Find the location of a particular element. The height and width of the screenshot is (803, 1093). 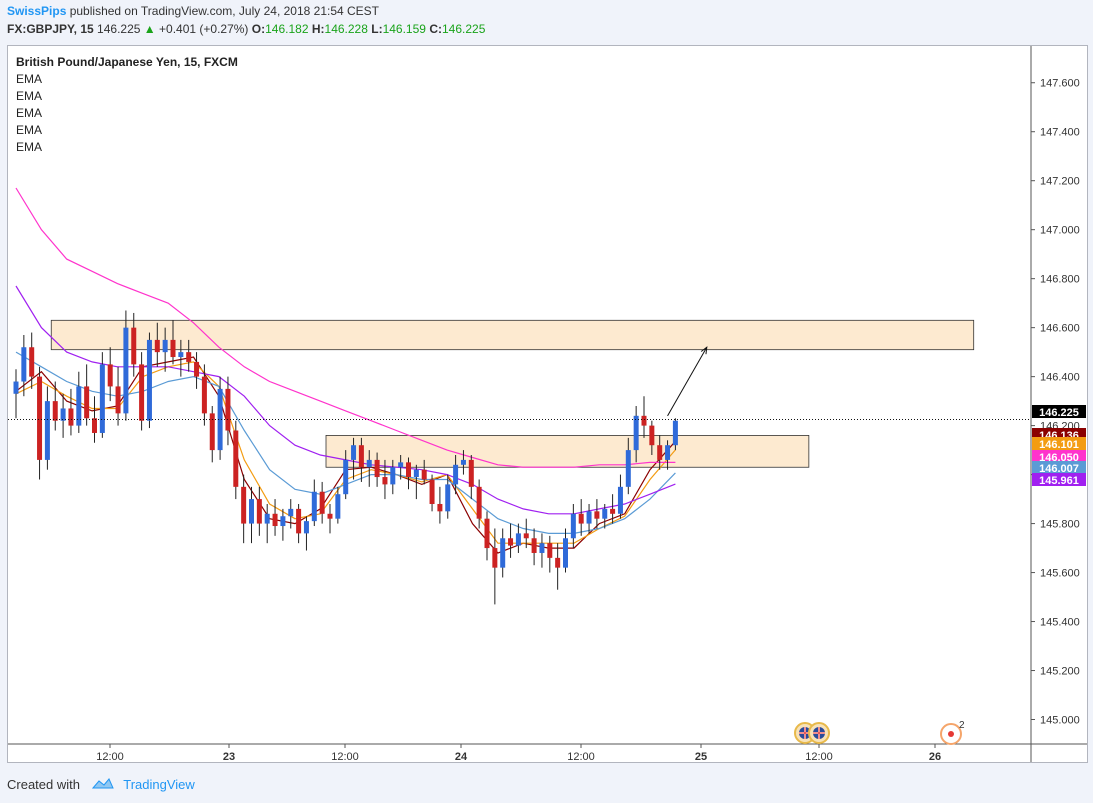

event-count: 2 is located at coordinates (962, 725).